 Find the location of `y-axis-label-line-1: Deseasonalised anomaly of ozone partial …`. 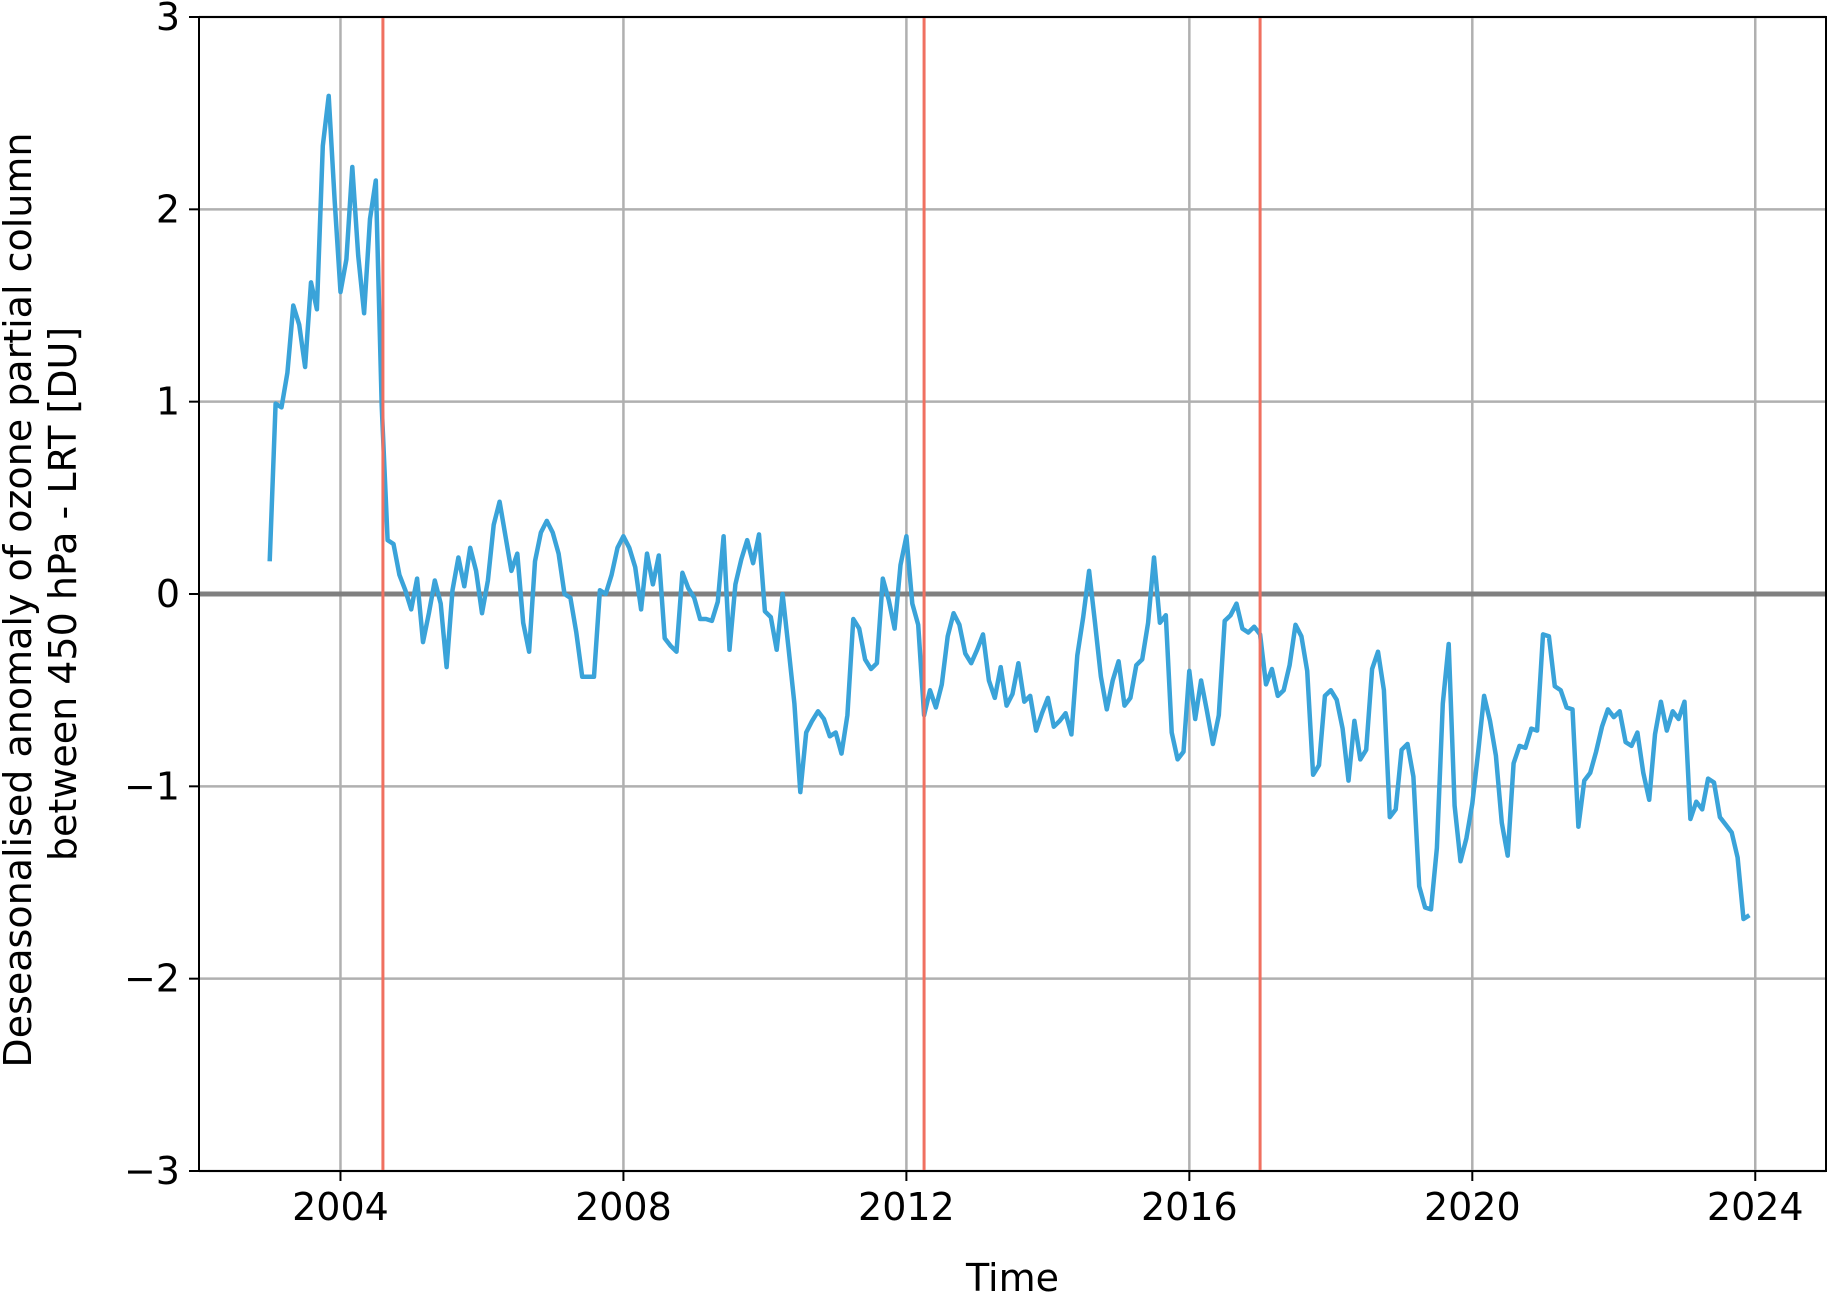

y-axis-label-line-1: Deseasonalised anomaly of ozone partial … is located at coordinates (20, 600).